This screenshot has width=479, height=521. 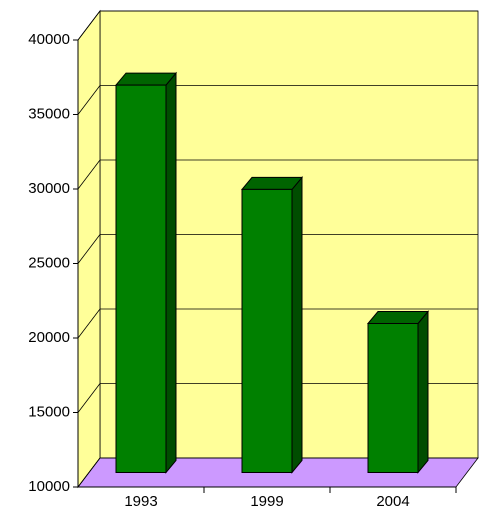 I want to click on x-tick-label: 1993, so click(x=140, y=501).